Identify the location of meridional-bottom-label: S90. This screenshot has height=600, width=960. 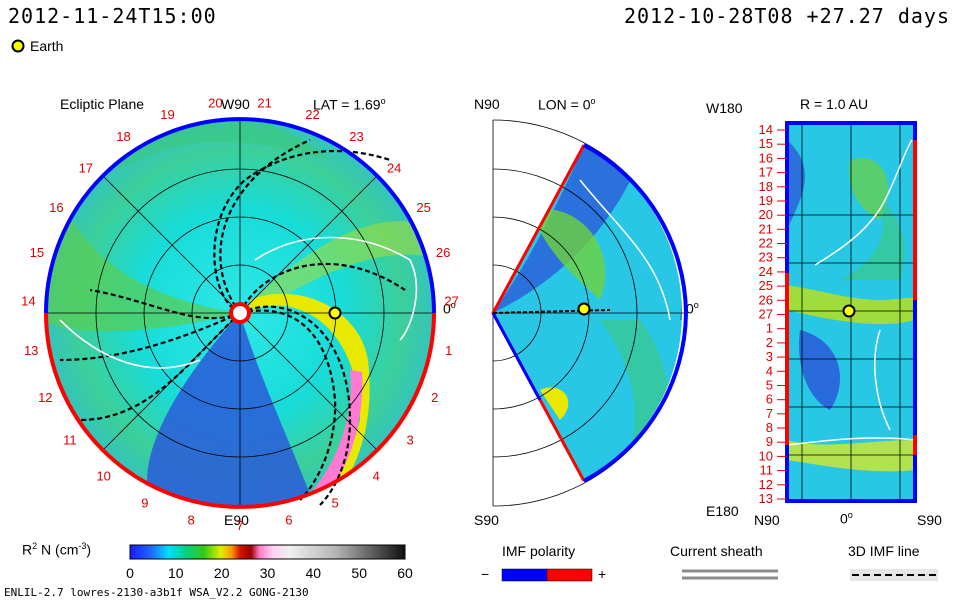
(486, 520).